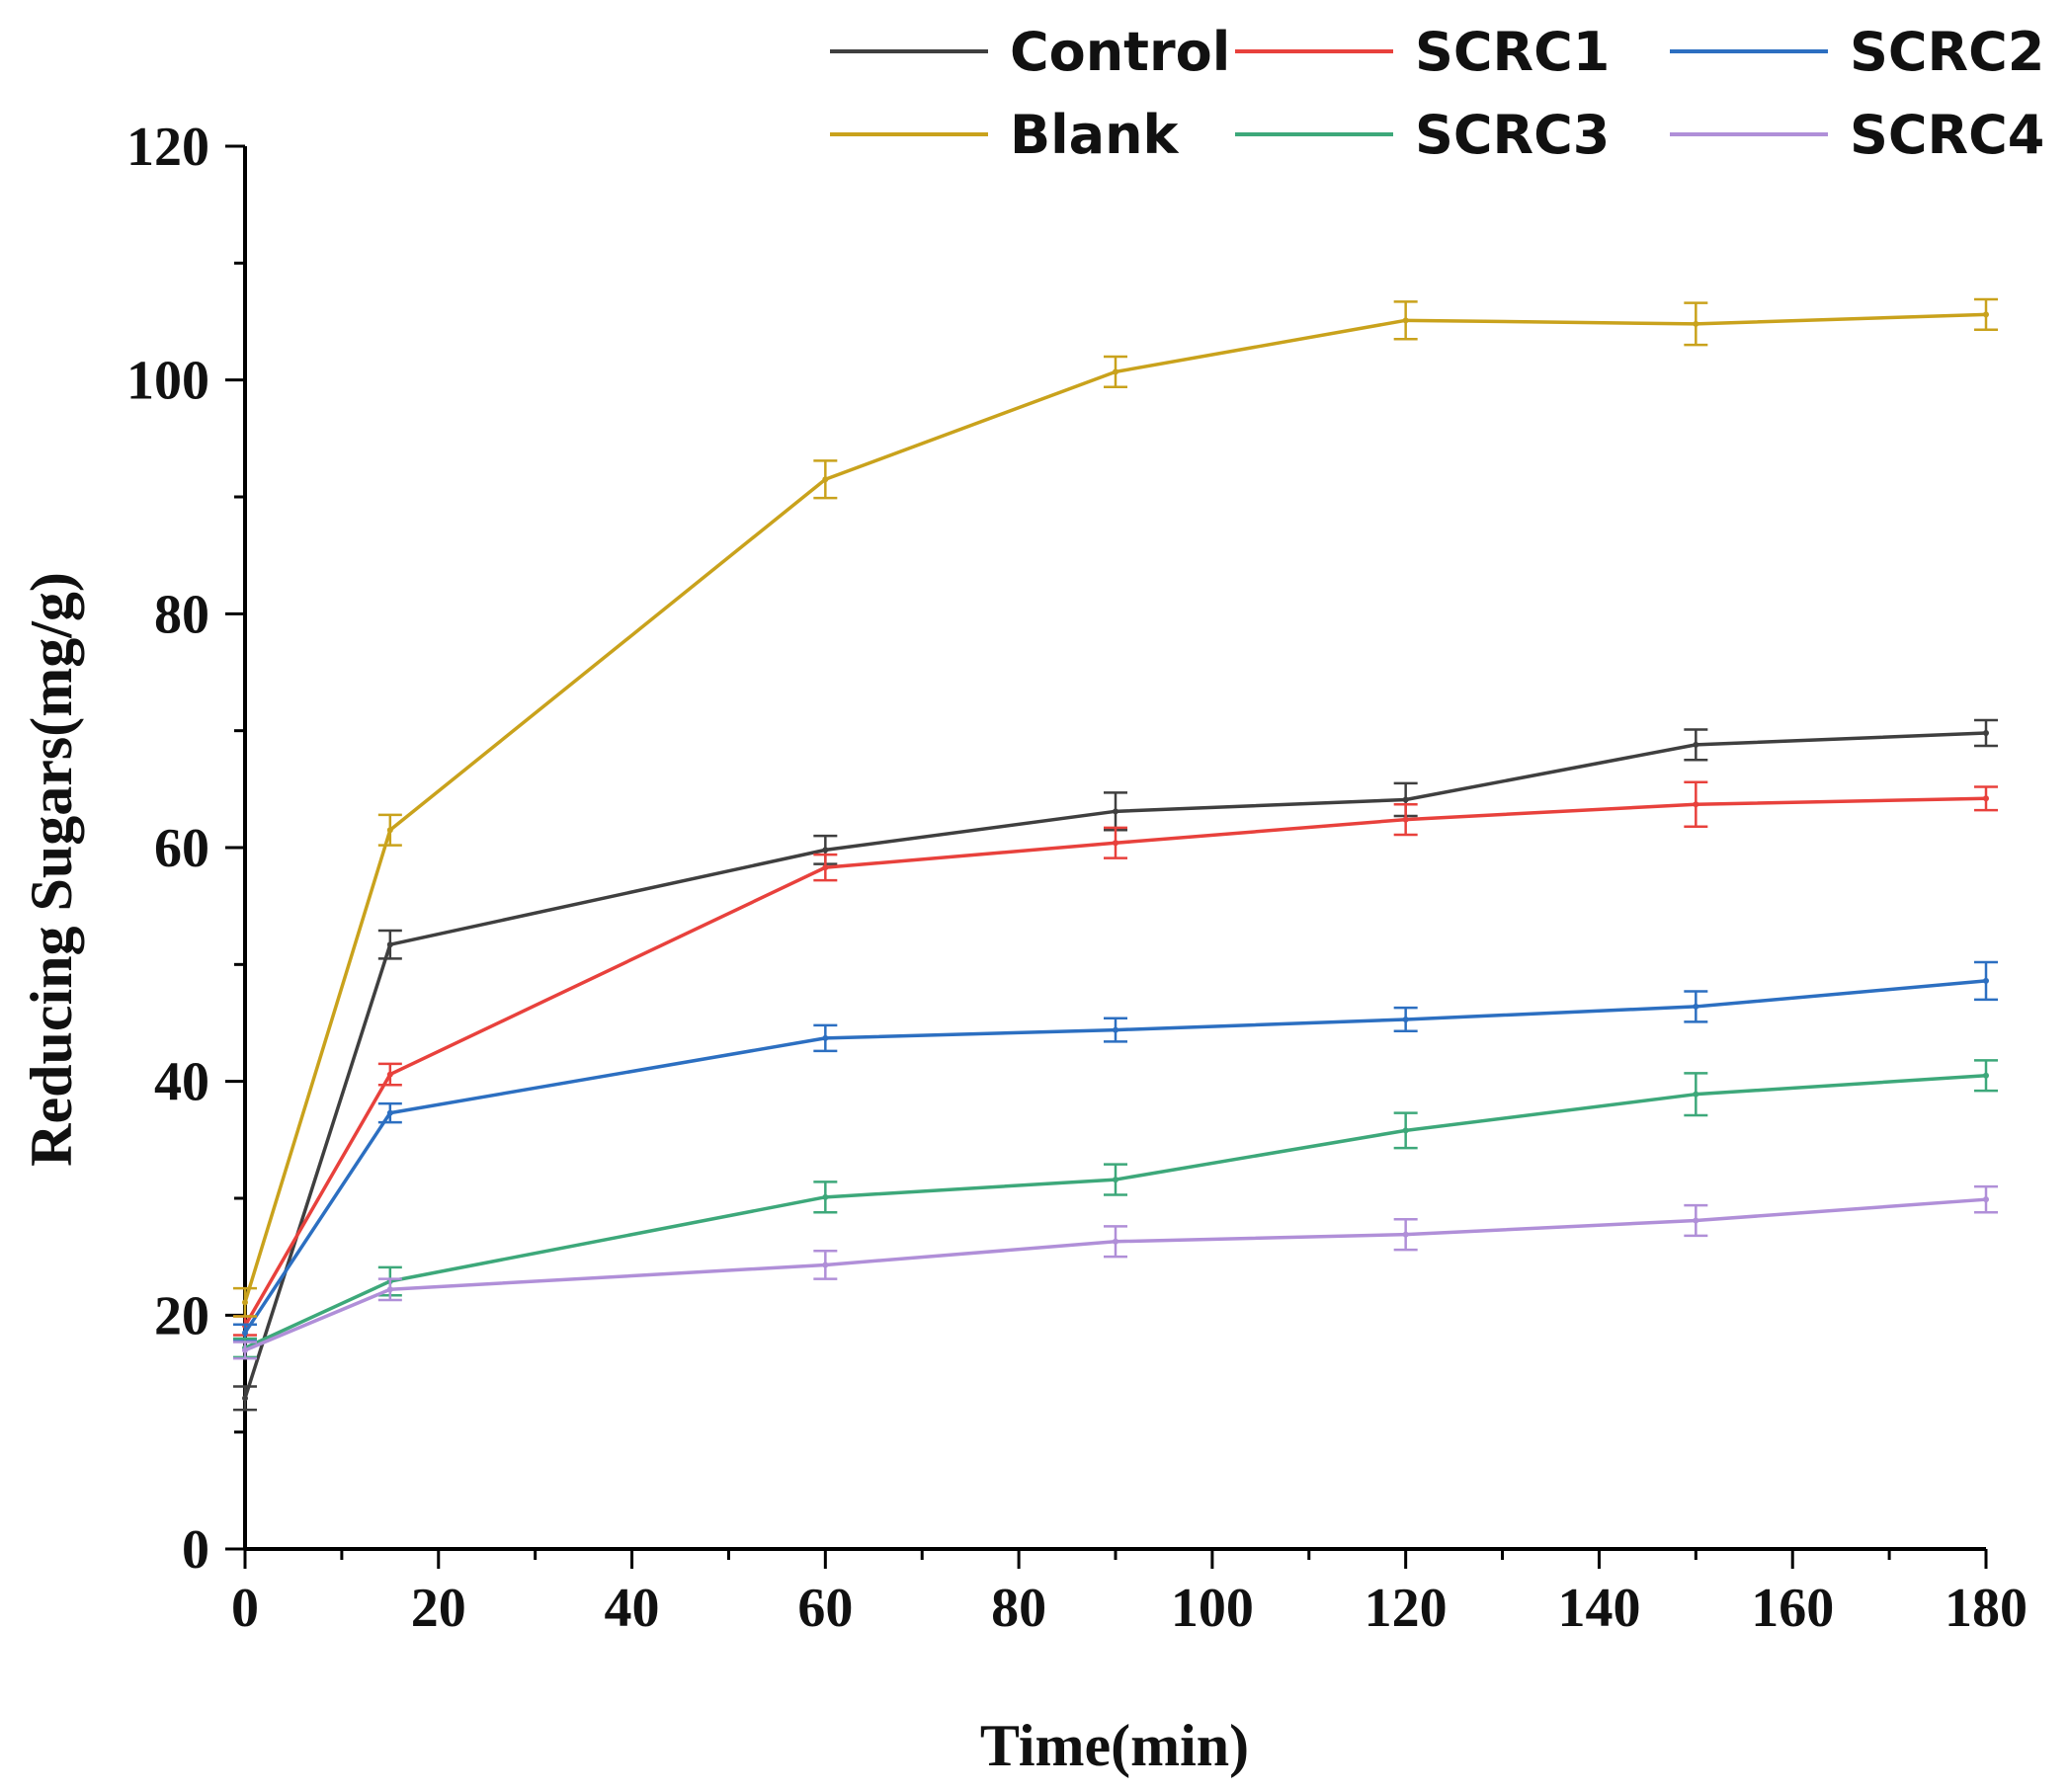  I want to click on x-tick-label: 180, so click(1986, 1608).